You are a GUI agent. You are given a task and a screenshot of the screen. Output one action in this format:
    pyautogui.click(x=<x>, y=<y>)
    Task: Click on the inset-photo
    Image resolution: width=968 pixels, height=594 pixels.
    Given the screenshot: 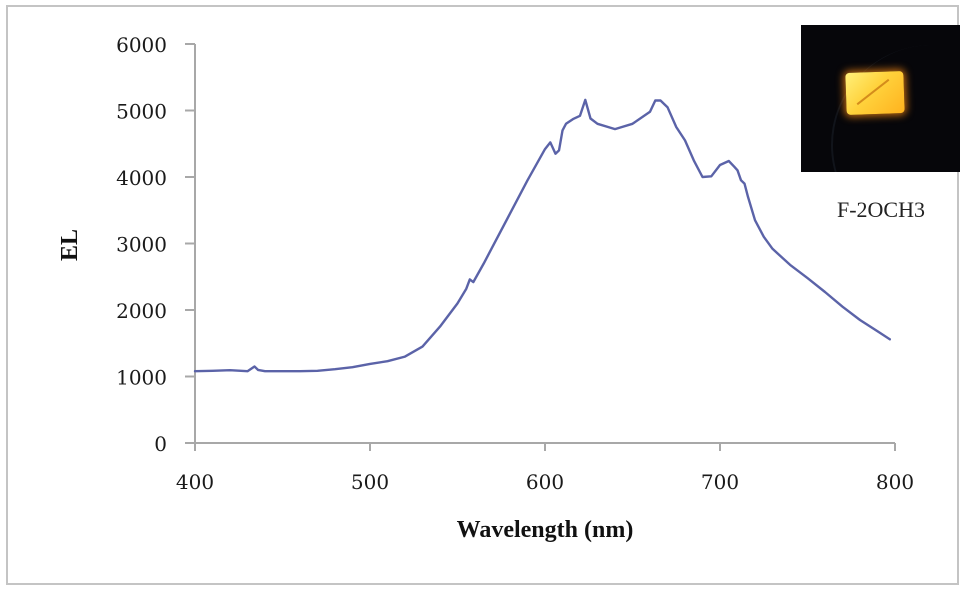 What is the action you would take?
    pyautogui.click(x=880, y=98)
    